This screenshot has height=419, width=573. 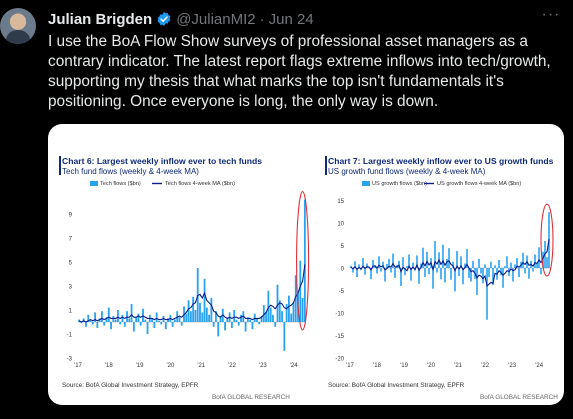 I want to click on y-tick-label: 7, so click(x=71, y=240).